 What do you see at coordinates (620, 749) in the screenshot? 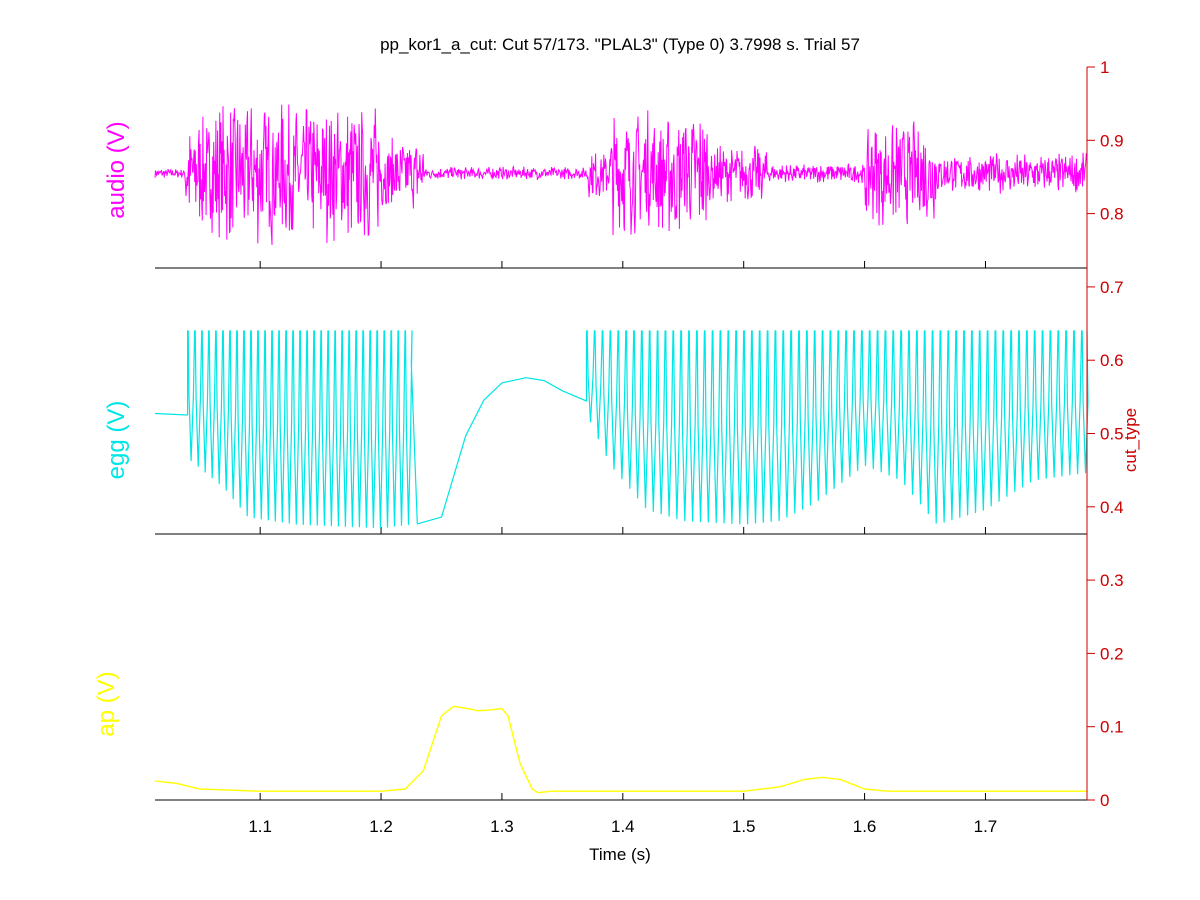
I see `ap-trace` at bounding box center [620, 749].